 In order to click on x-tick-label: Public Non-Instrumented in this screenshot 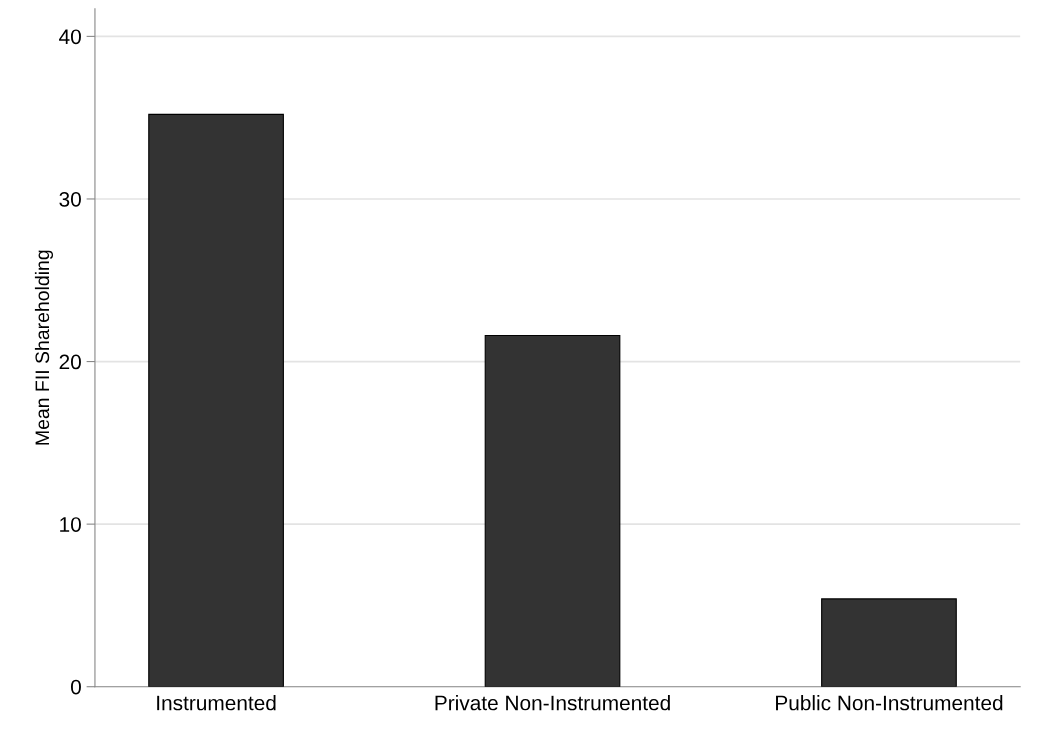, I will do `click(889, 703)`.